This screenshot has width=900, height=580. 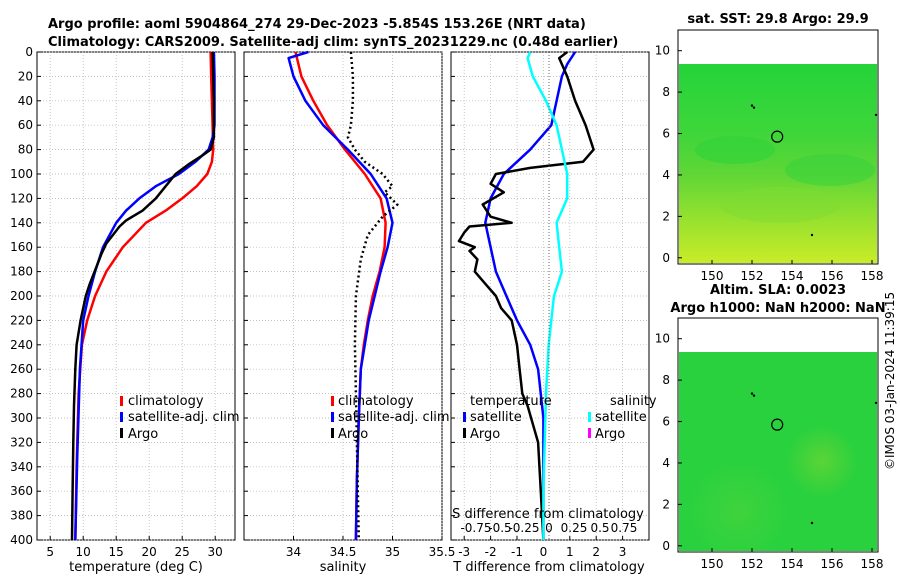 What do you see at coordinates (464, 552) in the screenshot?
I see `difference-xtick-label: -3` at bounding box center [464, 552].